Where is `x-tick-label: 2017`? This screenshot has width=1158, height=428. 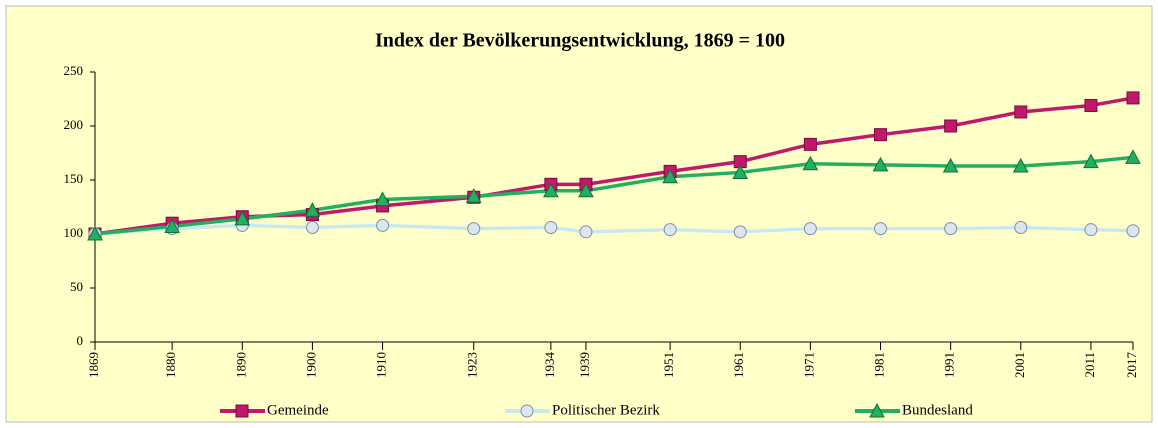 x-tick-label: 2017 is located at coordinates (1131, 365).